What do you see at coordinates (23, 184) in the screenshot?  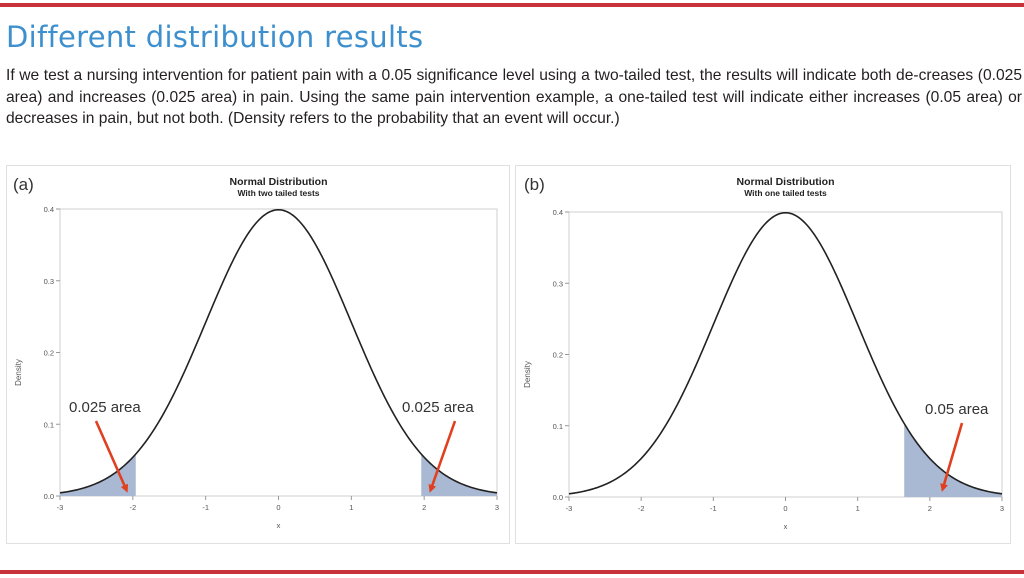 I see `panel-label: (a)` at bounding box center [23, 184].